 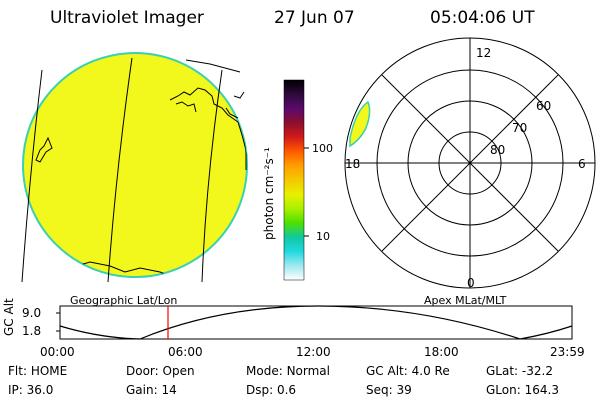 I want to click on timeline-x-tick: 00:00, so click(x=57, y=352).